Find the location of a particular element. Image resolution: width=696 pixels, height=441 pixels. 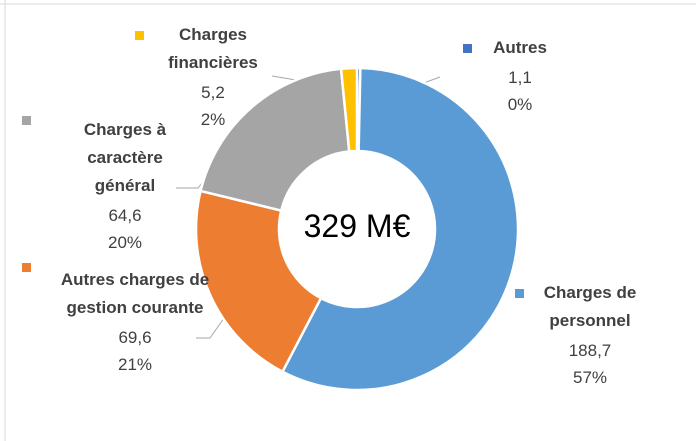

category-label: Charges financières is located at coordinates (213, 48).